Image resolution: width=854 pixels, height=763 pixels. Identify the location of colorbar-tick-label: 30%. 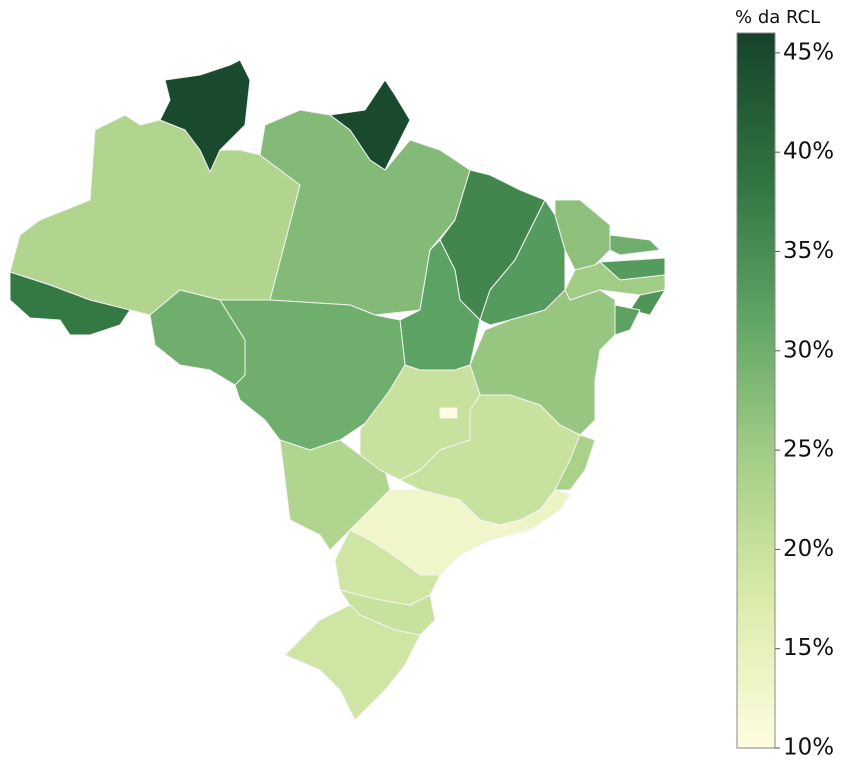
(808, 350).